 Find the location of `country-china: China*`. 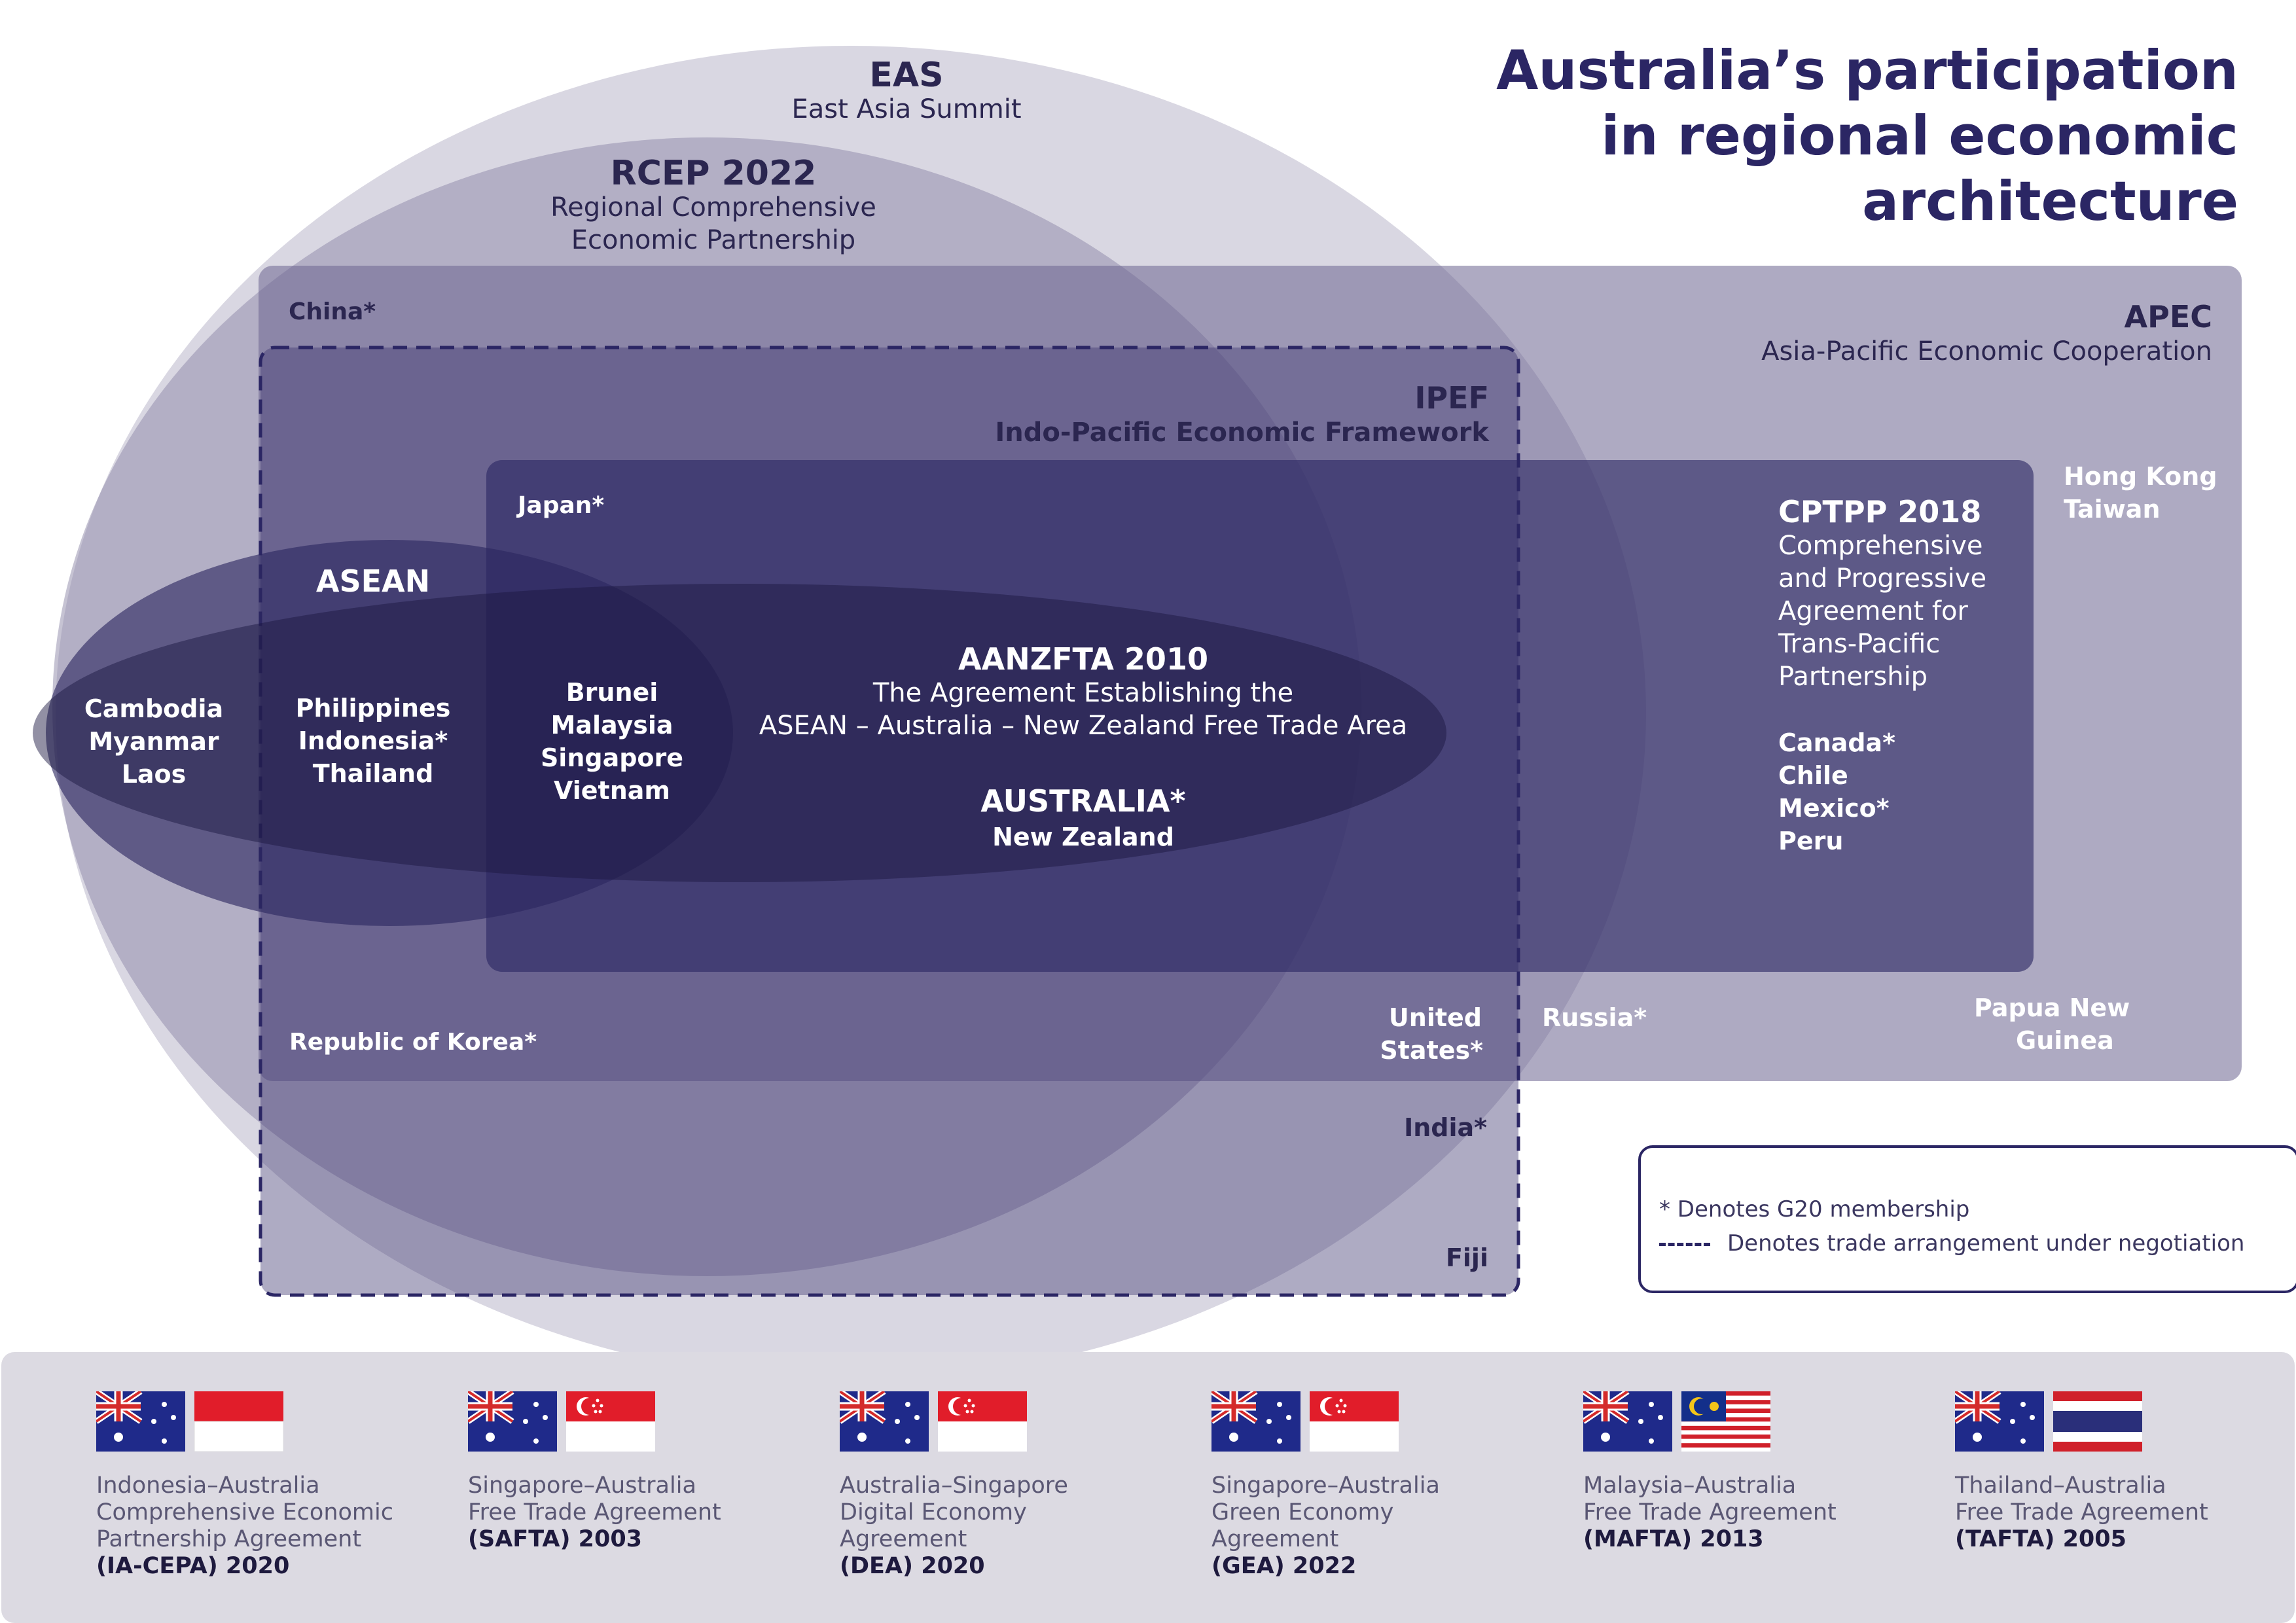

country-china: China* is located at coordinates (332, 311).